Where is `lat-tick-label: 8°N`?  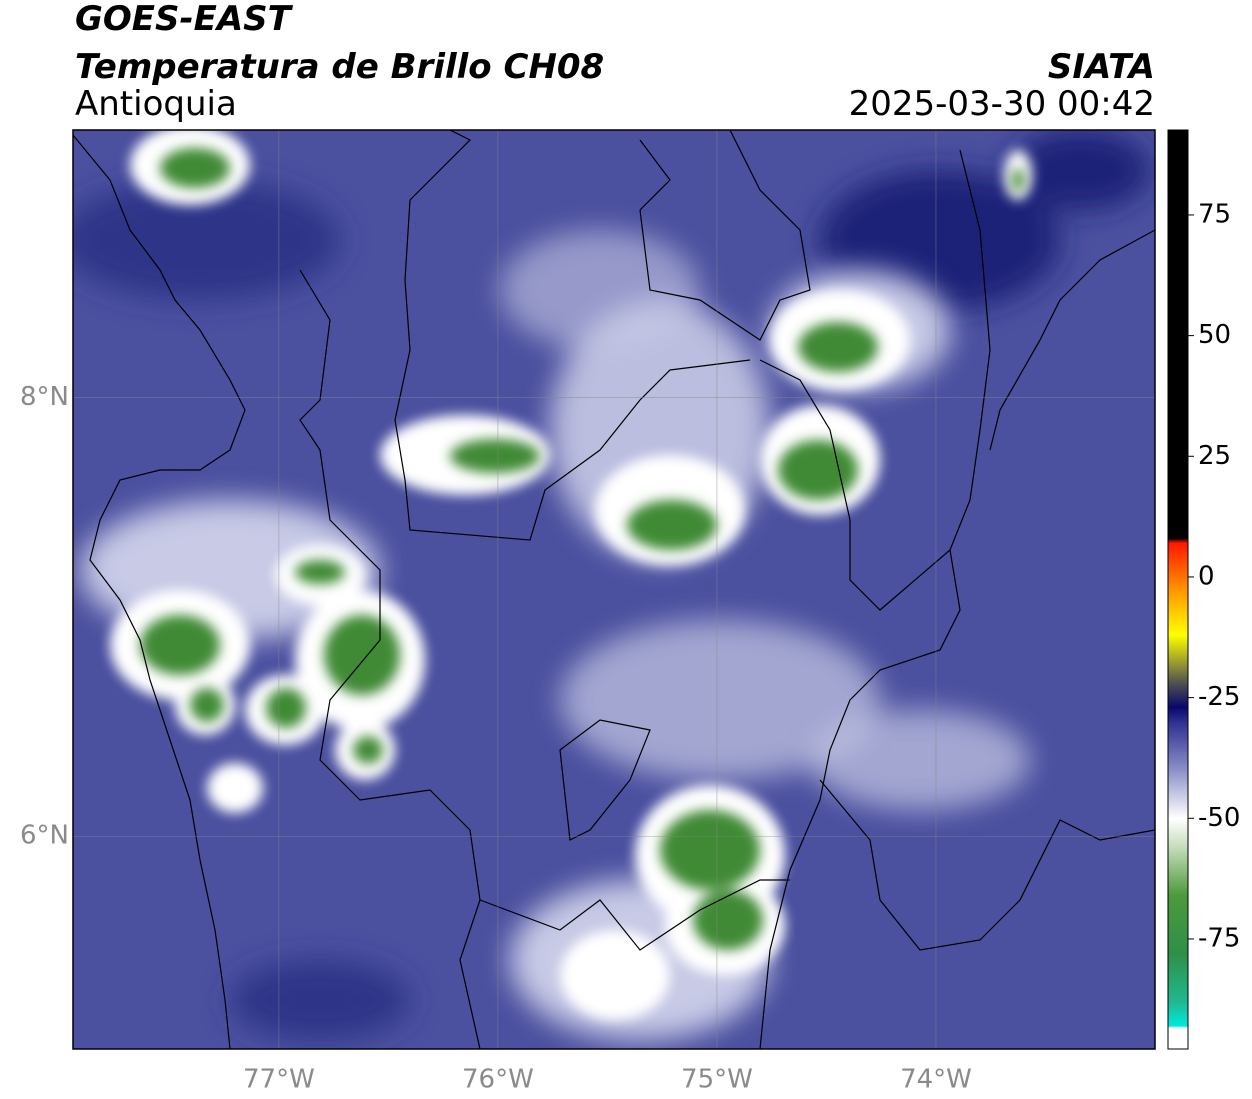 lat-tick-label: 8°N is located at coordinates (44, 397).